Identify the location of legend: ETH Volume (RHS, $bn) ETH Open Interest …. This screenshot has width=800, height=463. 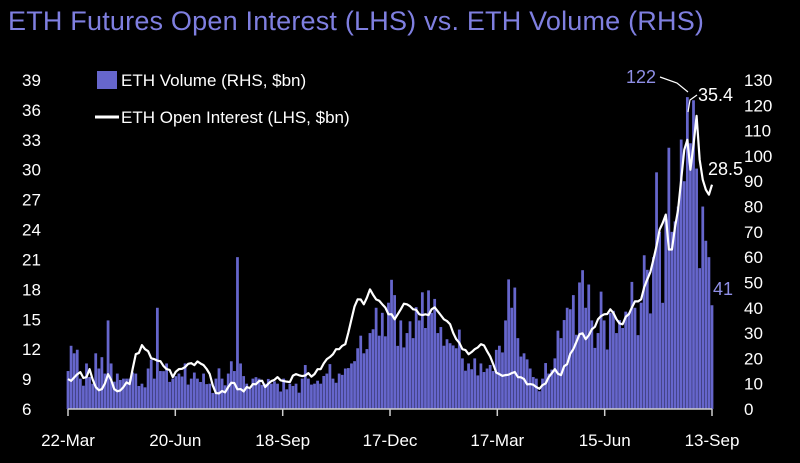
(222, 99).